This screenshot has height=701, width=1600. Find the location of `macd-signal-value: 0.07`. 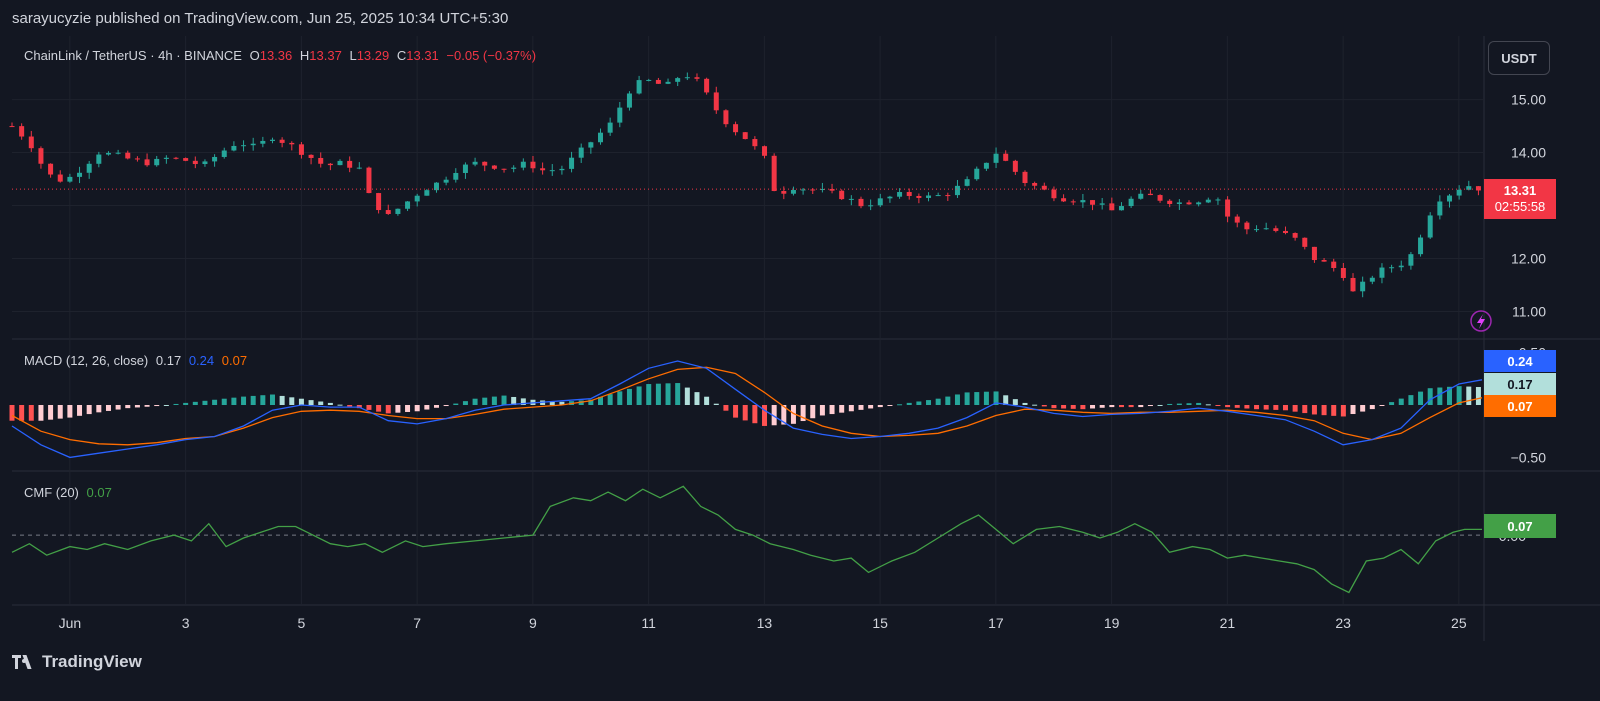

macd-signal-value: 0.07 is located at coordinates (234, 360).